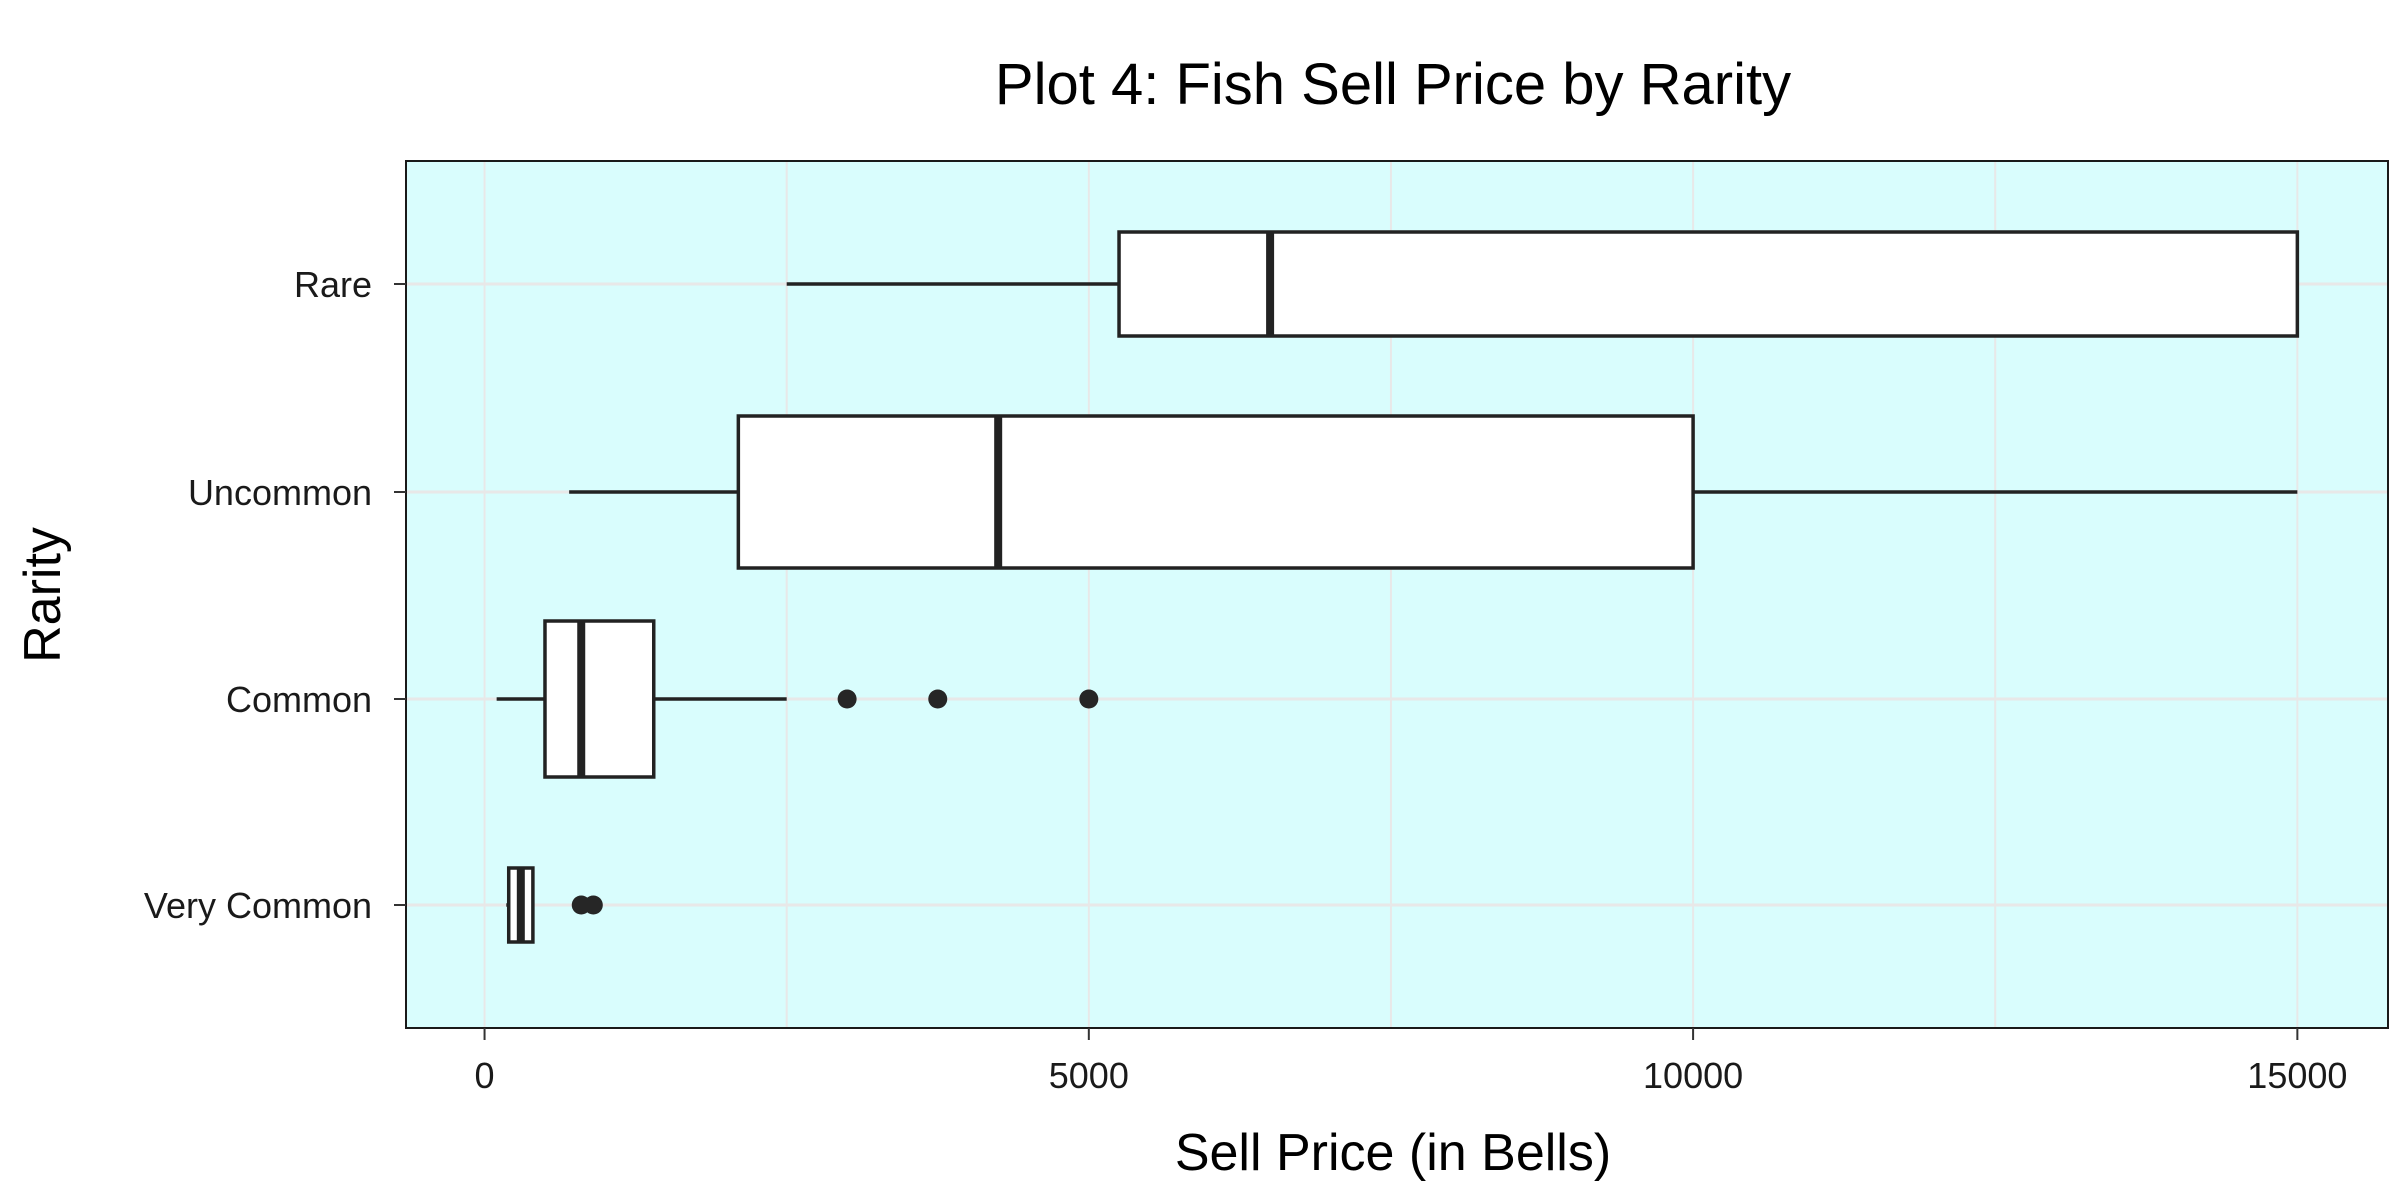 This screenshot has width=2400, height=1200. I want to click on y-tick-label: Common, so click(299, 699).